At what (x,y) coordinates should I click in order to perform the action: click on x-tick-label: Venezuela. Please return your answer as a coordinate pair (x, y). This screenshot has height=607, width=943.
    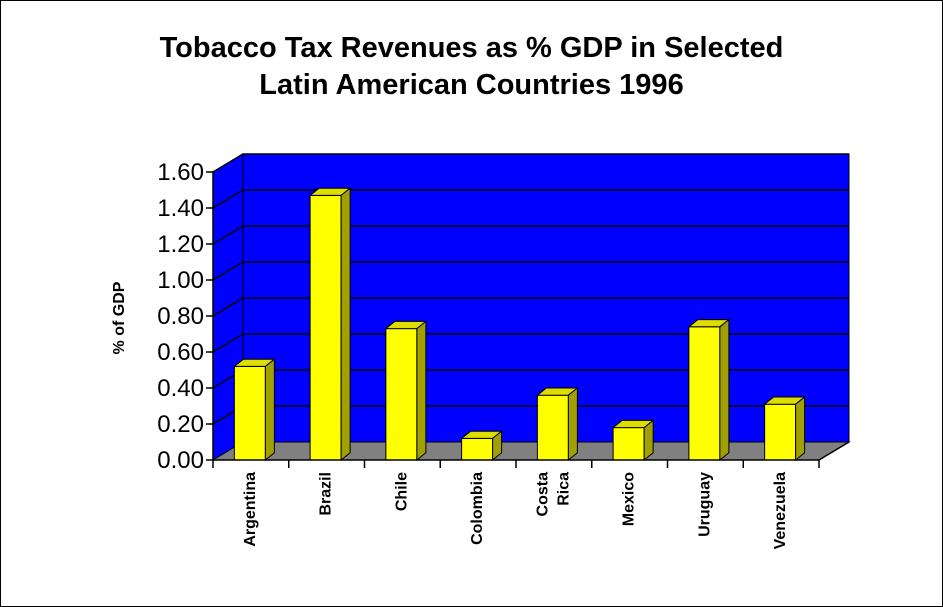
    Looking at the image, I should click on (780, 510).